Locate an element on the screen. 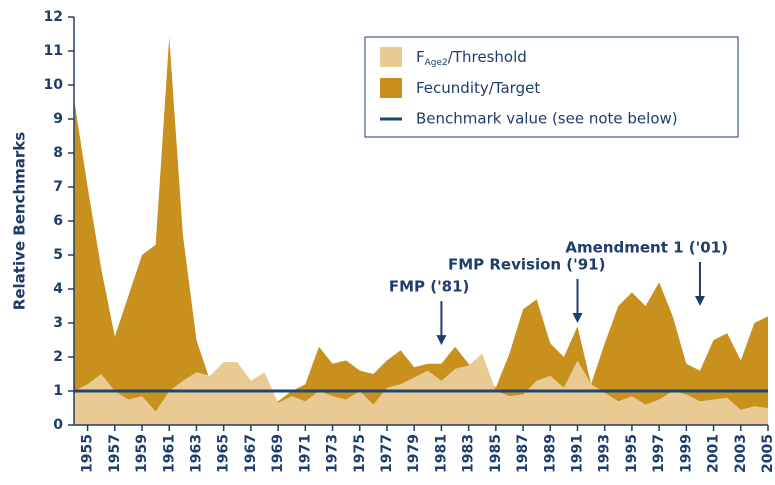 The image size is (775, 485). y-tick-label: 0 is located at coordinates (58, 425).